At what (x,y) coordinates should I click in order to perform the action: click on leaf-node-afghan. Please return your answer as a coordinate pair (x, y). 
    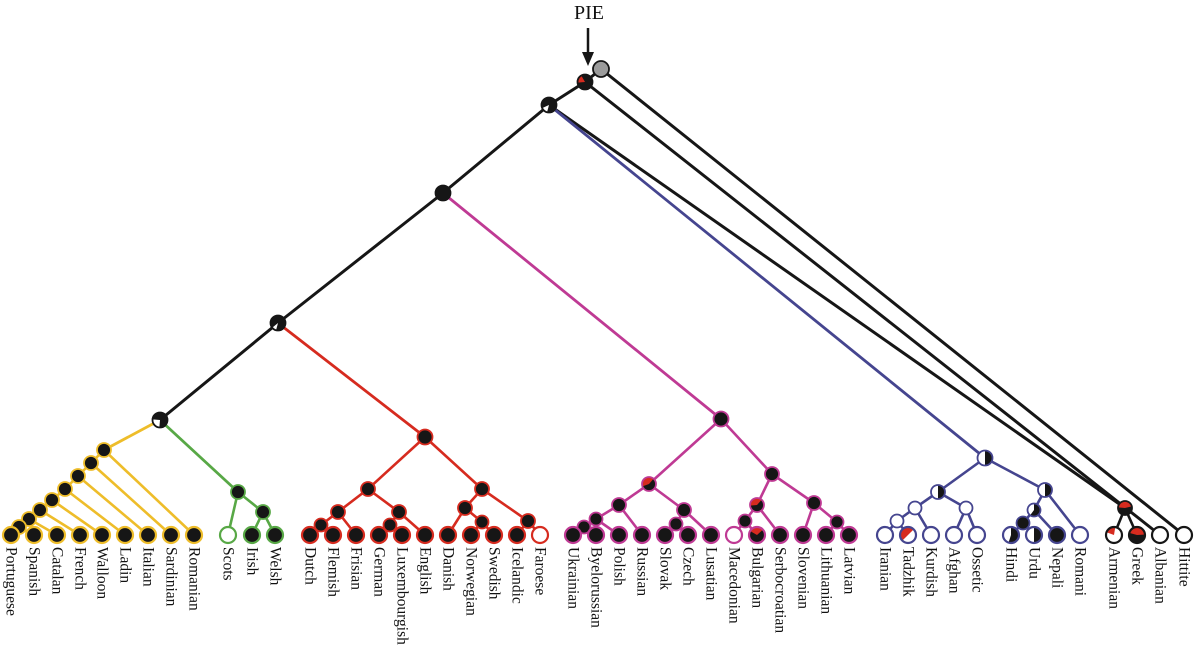
    Looking at the image, I should click on (954, 535).